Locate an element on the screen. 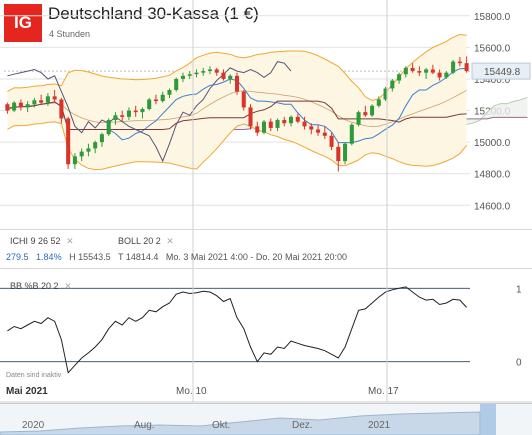 The height and width of the screenshot is (435, 532). ichi-badge: ICHI 9 26 52 ✕ is located at coordinates (42, 241).